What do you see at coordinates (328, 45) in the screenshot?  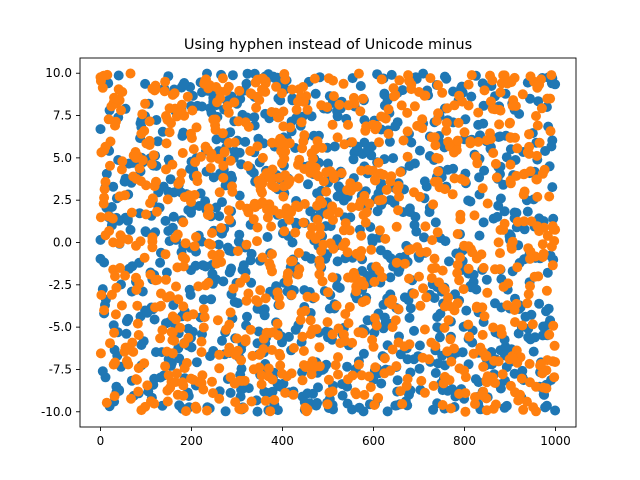 I see `chart-title: Using hyphen instead of Unicode minus` at bounding box center [328, 45].